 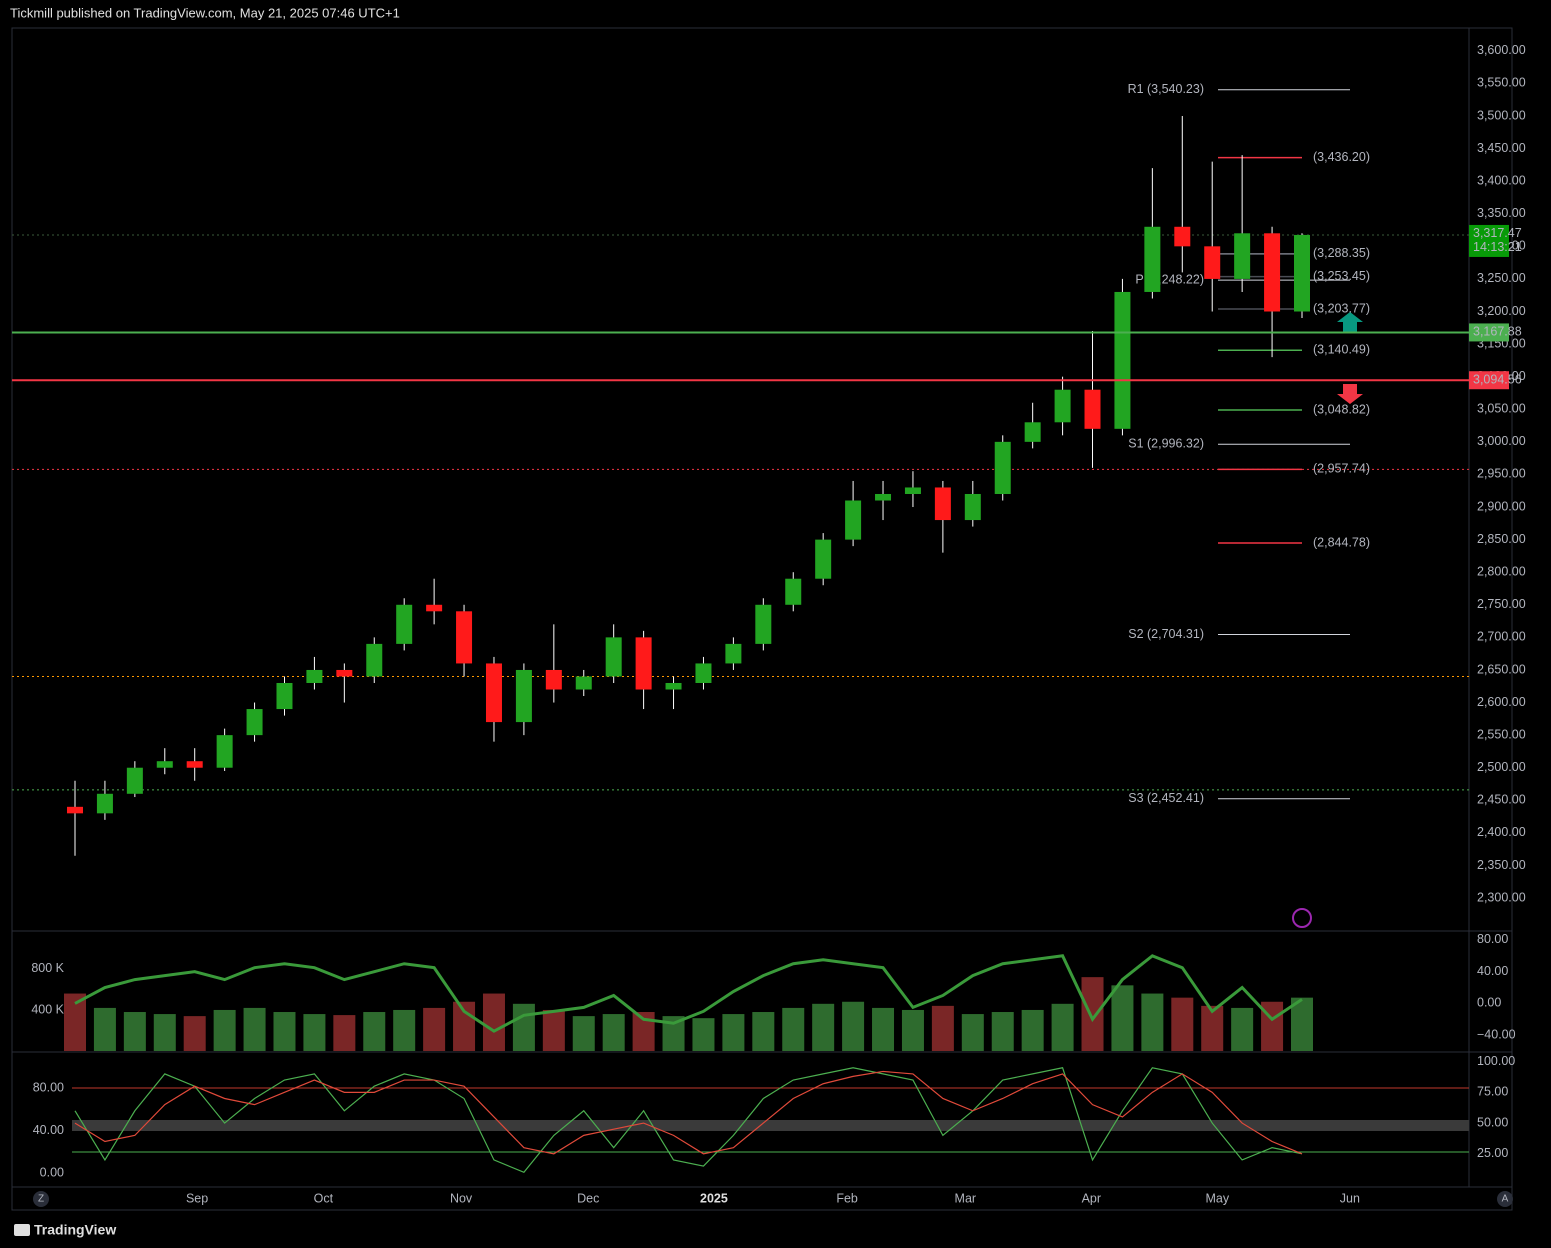 I want to click on auto-label: A, so click(x=1505, y=1199).